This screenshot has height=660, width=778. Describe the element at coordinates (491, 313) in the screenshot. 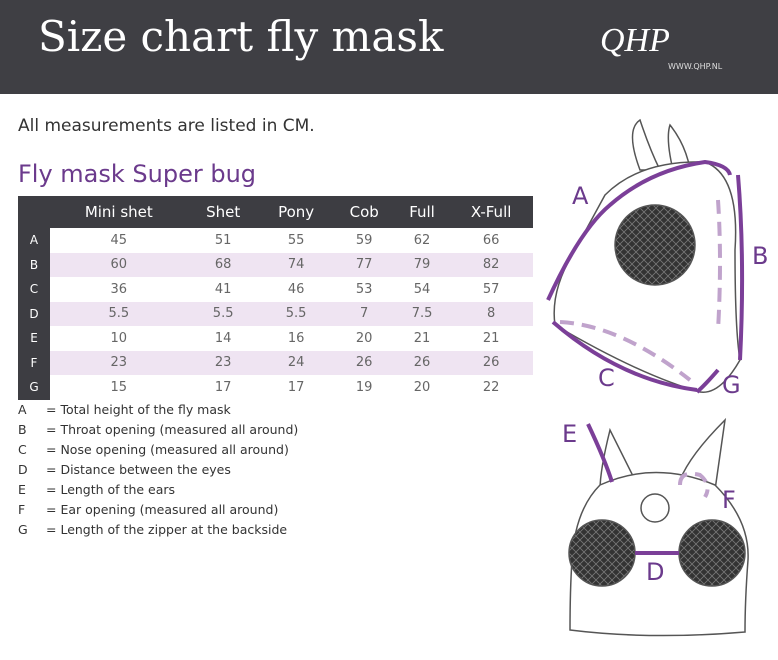

I see `cell: 8` at that location.